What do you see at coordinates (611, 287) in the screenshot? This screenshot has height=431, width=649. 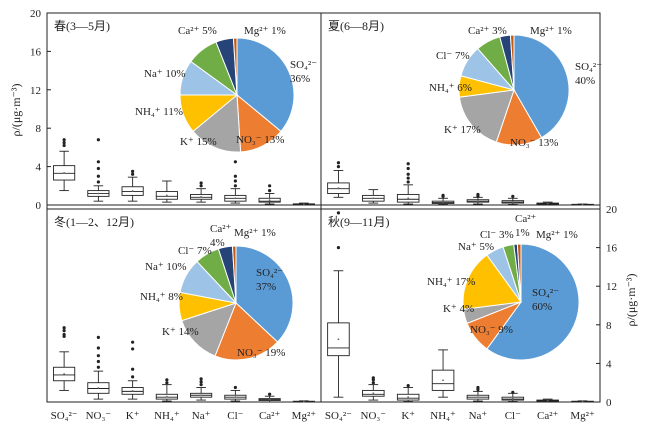 I see `y-tick-label: 12` at bounding box center [611, 287].